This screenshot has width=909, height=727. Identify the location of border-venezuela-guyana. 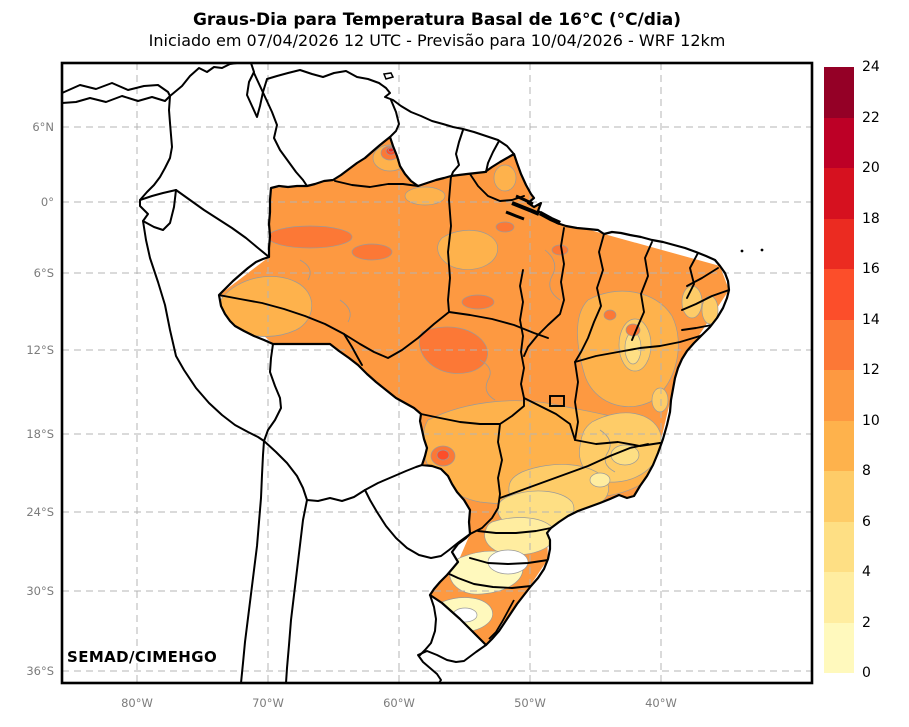
(394, 118).